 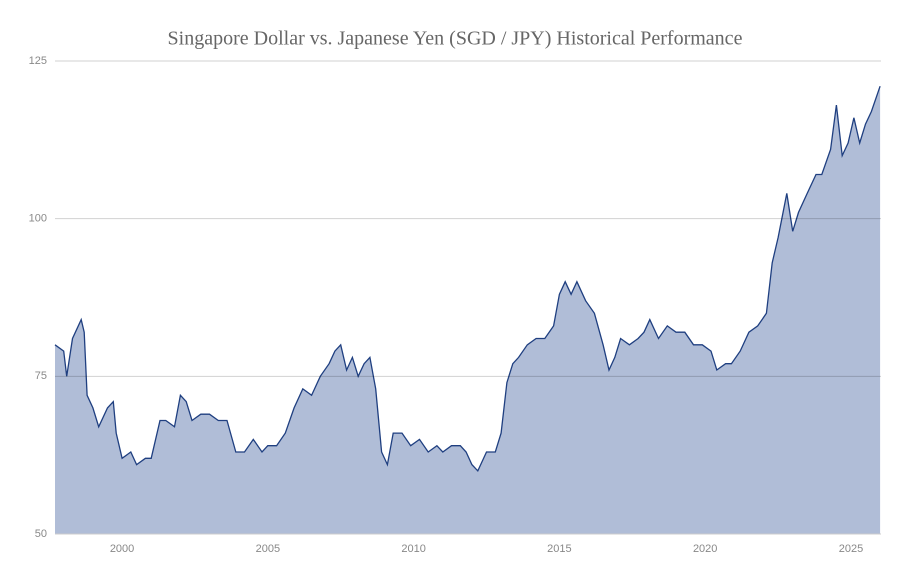 I want to click on y-tick-label: 50, so click(x=41, y=534).